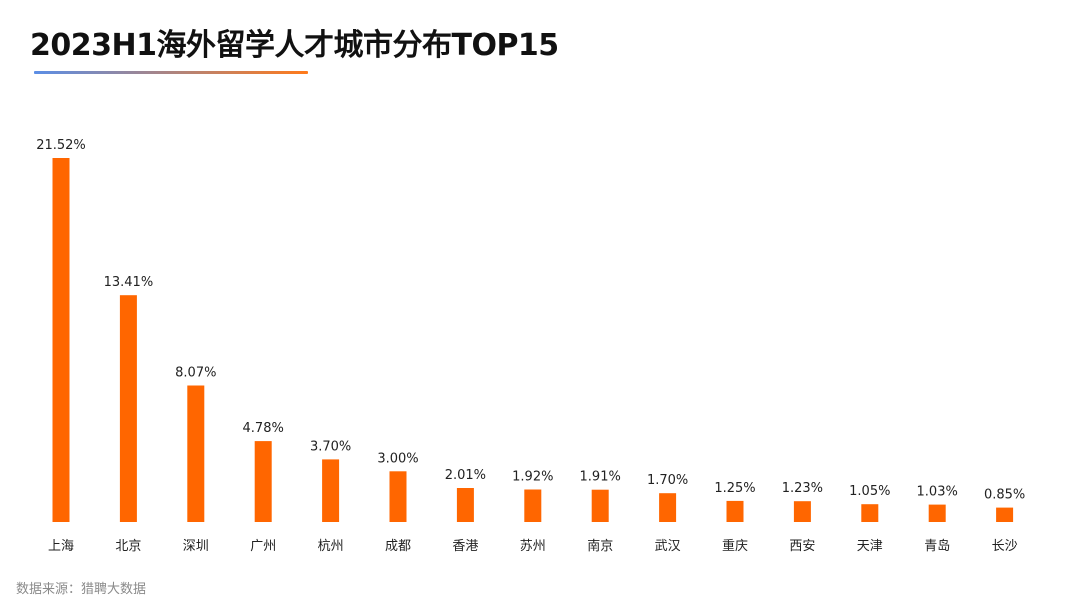  Describe the element at coordinates (600, 477) in the screenshot. I see `value-label-9: 1.91%` at that location.